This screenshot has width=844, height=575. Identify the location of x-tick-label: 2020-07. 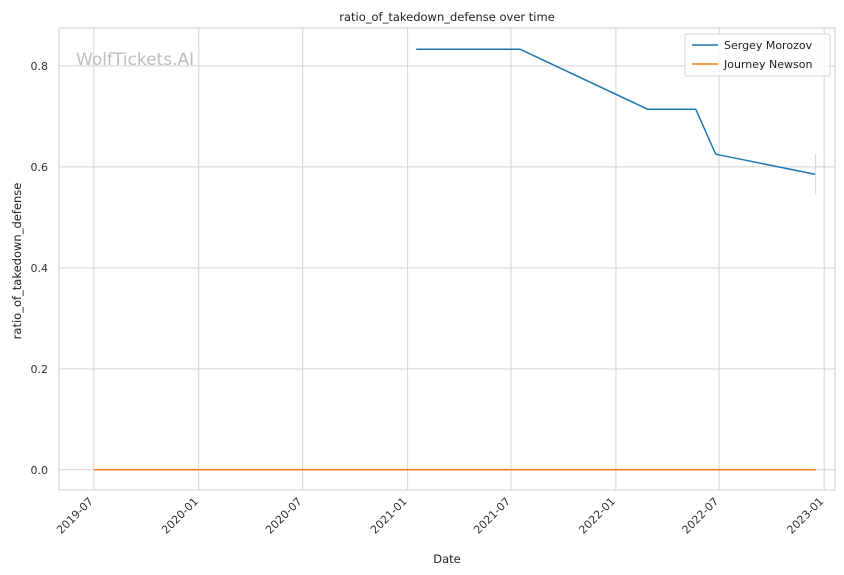
(284, 516).